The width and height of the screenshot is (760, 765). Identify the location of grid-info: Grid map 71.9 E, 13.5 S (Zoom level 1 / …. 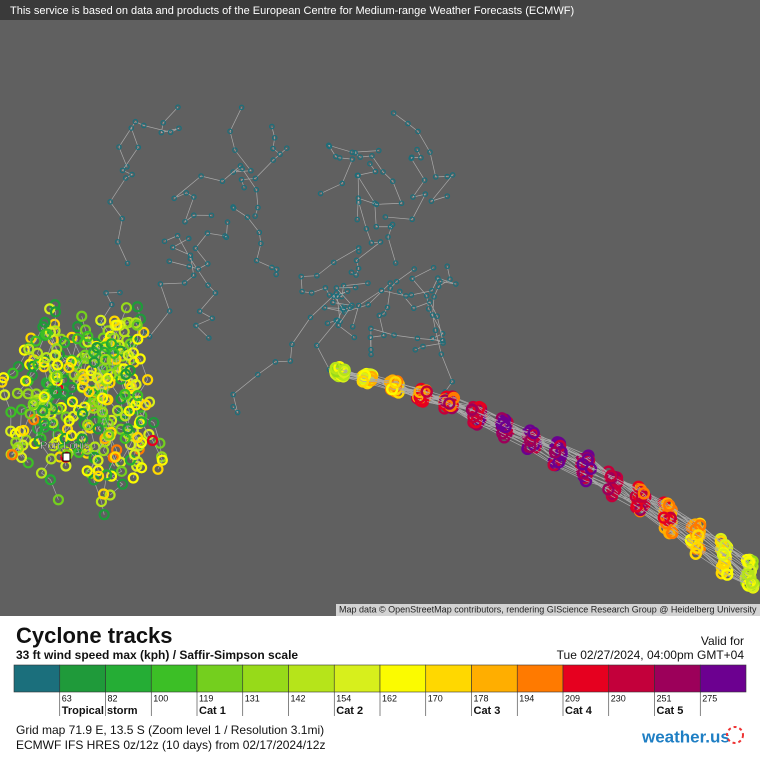
(170, 730).